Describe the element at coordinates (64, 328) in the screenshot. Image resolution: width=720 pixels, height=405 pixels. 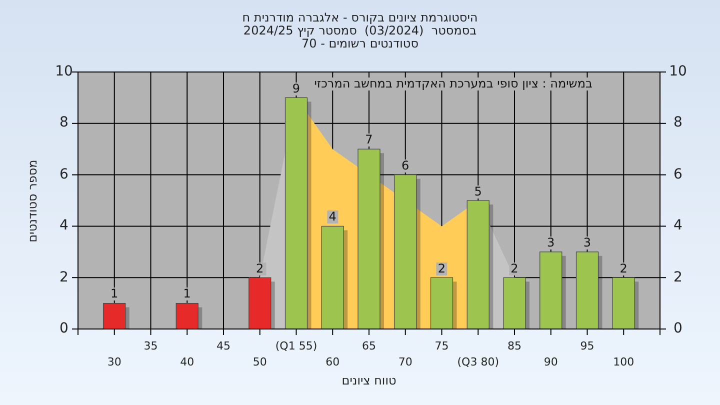
I see `y-tick-label: 0` at that location.